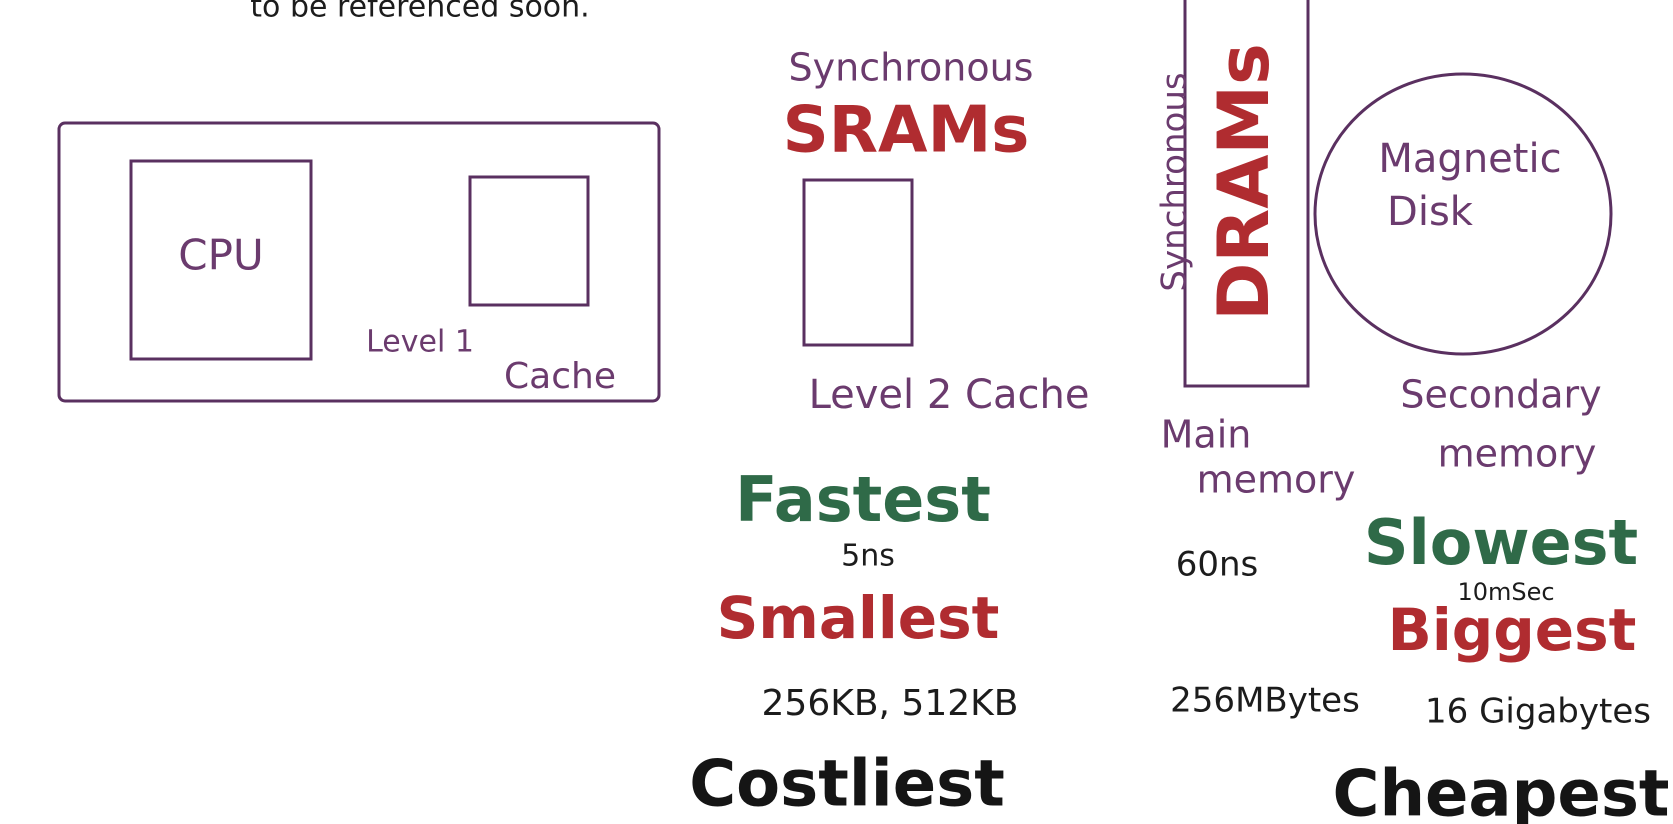 Image resolution: width=1673 pixels, height=824 pixels. Describe the element at coordinates (890, 703) in the screenshot. I see `size: 256KB, 512KB` at that location.